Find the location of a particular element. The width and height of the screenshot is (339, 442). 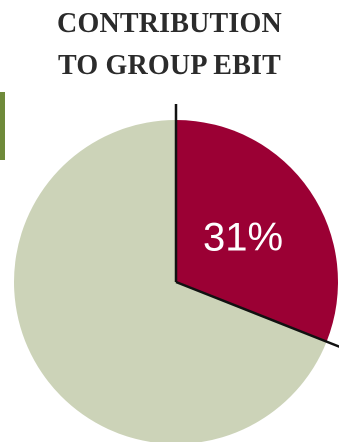

side-accent-bar is located at coordinates (2, 126).